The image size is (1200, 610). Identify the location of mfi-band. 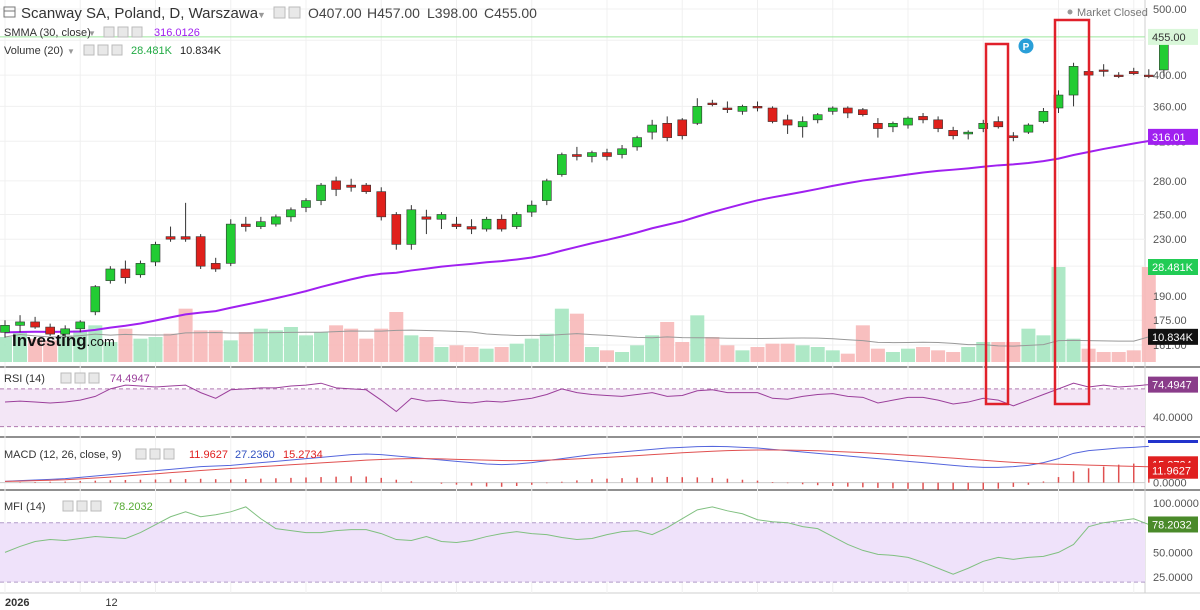
(572, 552).